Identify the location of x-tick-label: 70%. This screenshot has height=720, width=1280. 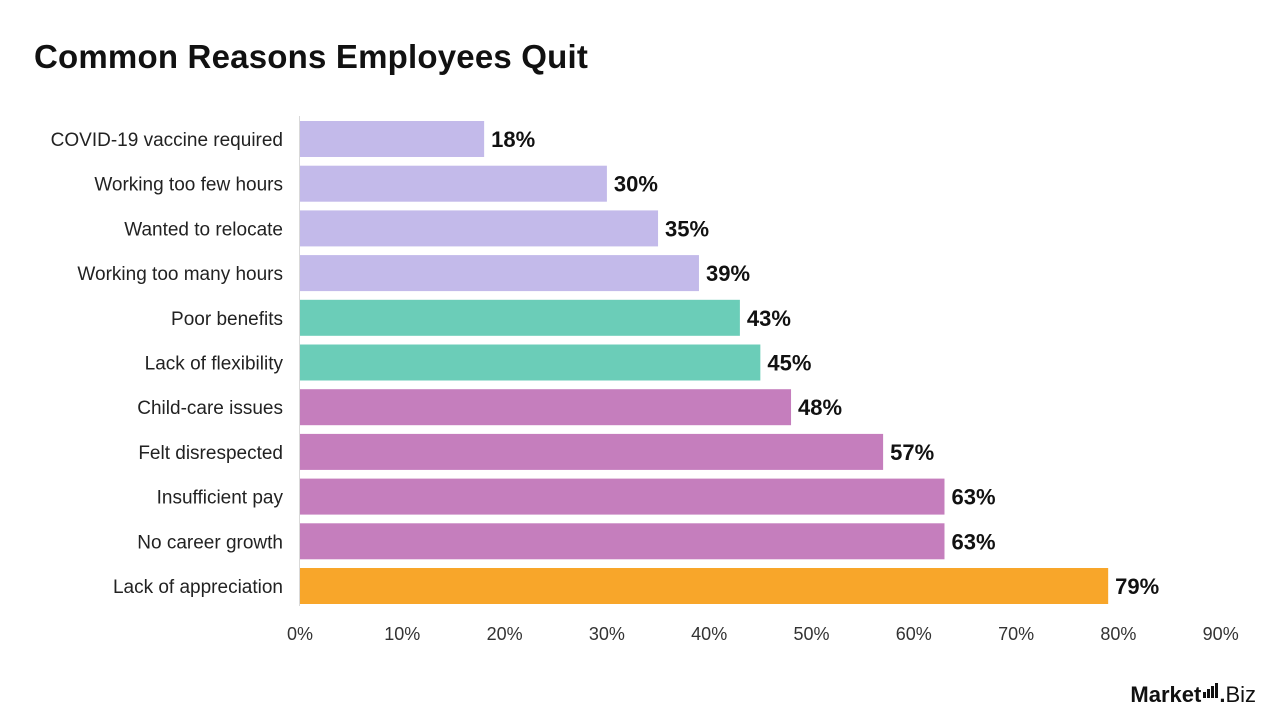
(1016, 634).